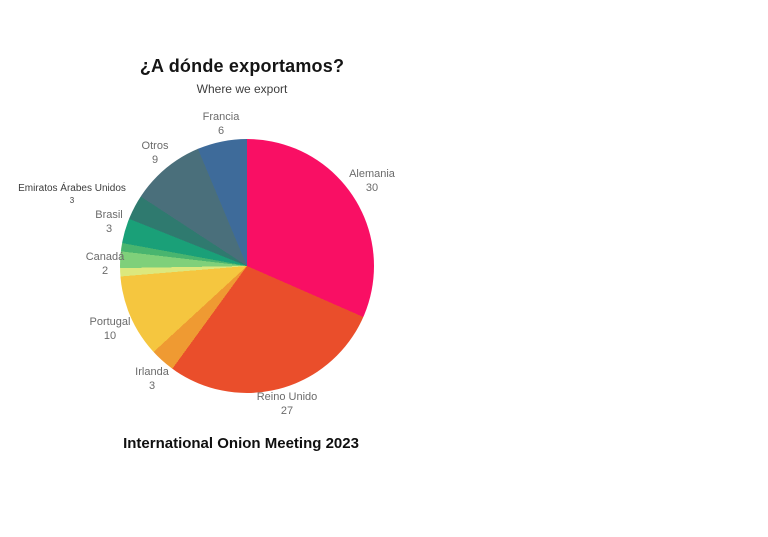 This screenshot has height=537, width=768. What do you see at coordinates (242, 66) in the screenshot?
I see `chart-title: ¿A dónde exportamos?` at bounding box center [242, 66].